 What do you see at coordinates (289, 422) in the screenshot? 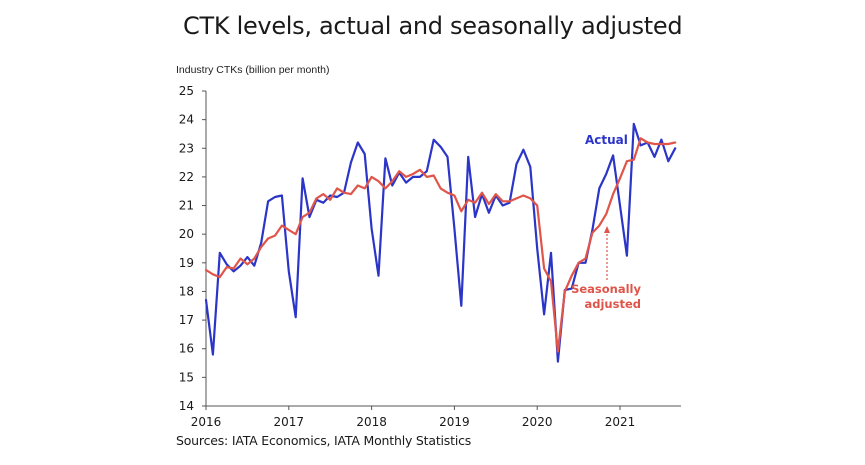
I see `x-tick-label: 2017` at bounding box center [289, 422].